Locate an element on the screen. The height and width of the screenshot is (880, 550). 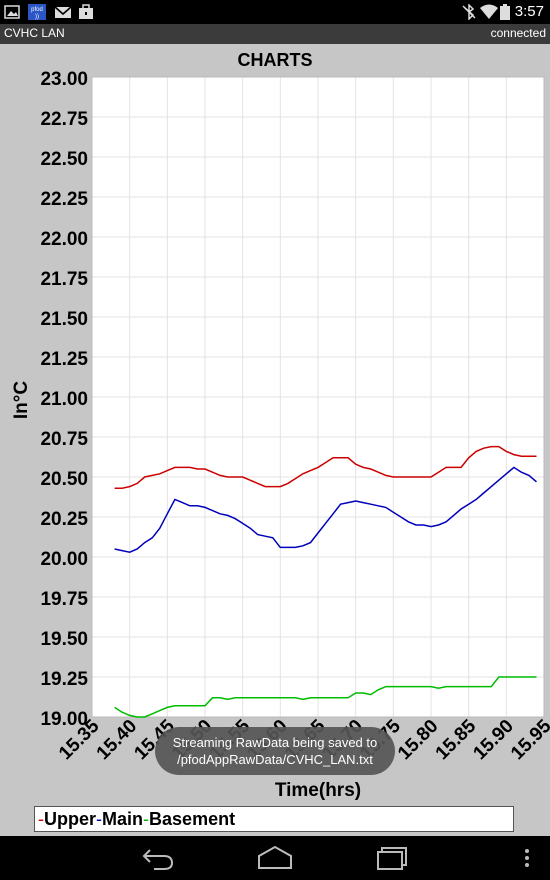
x-tick-label: 15.40 is located at coordinates (117, 740).